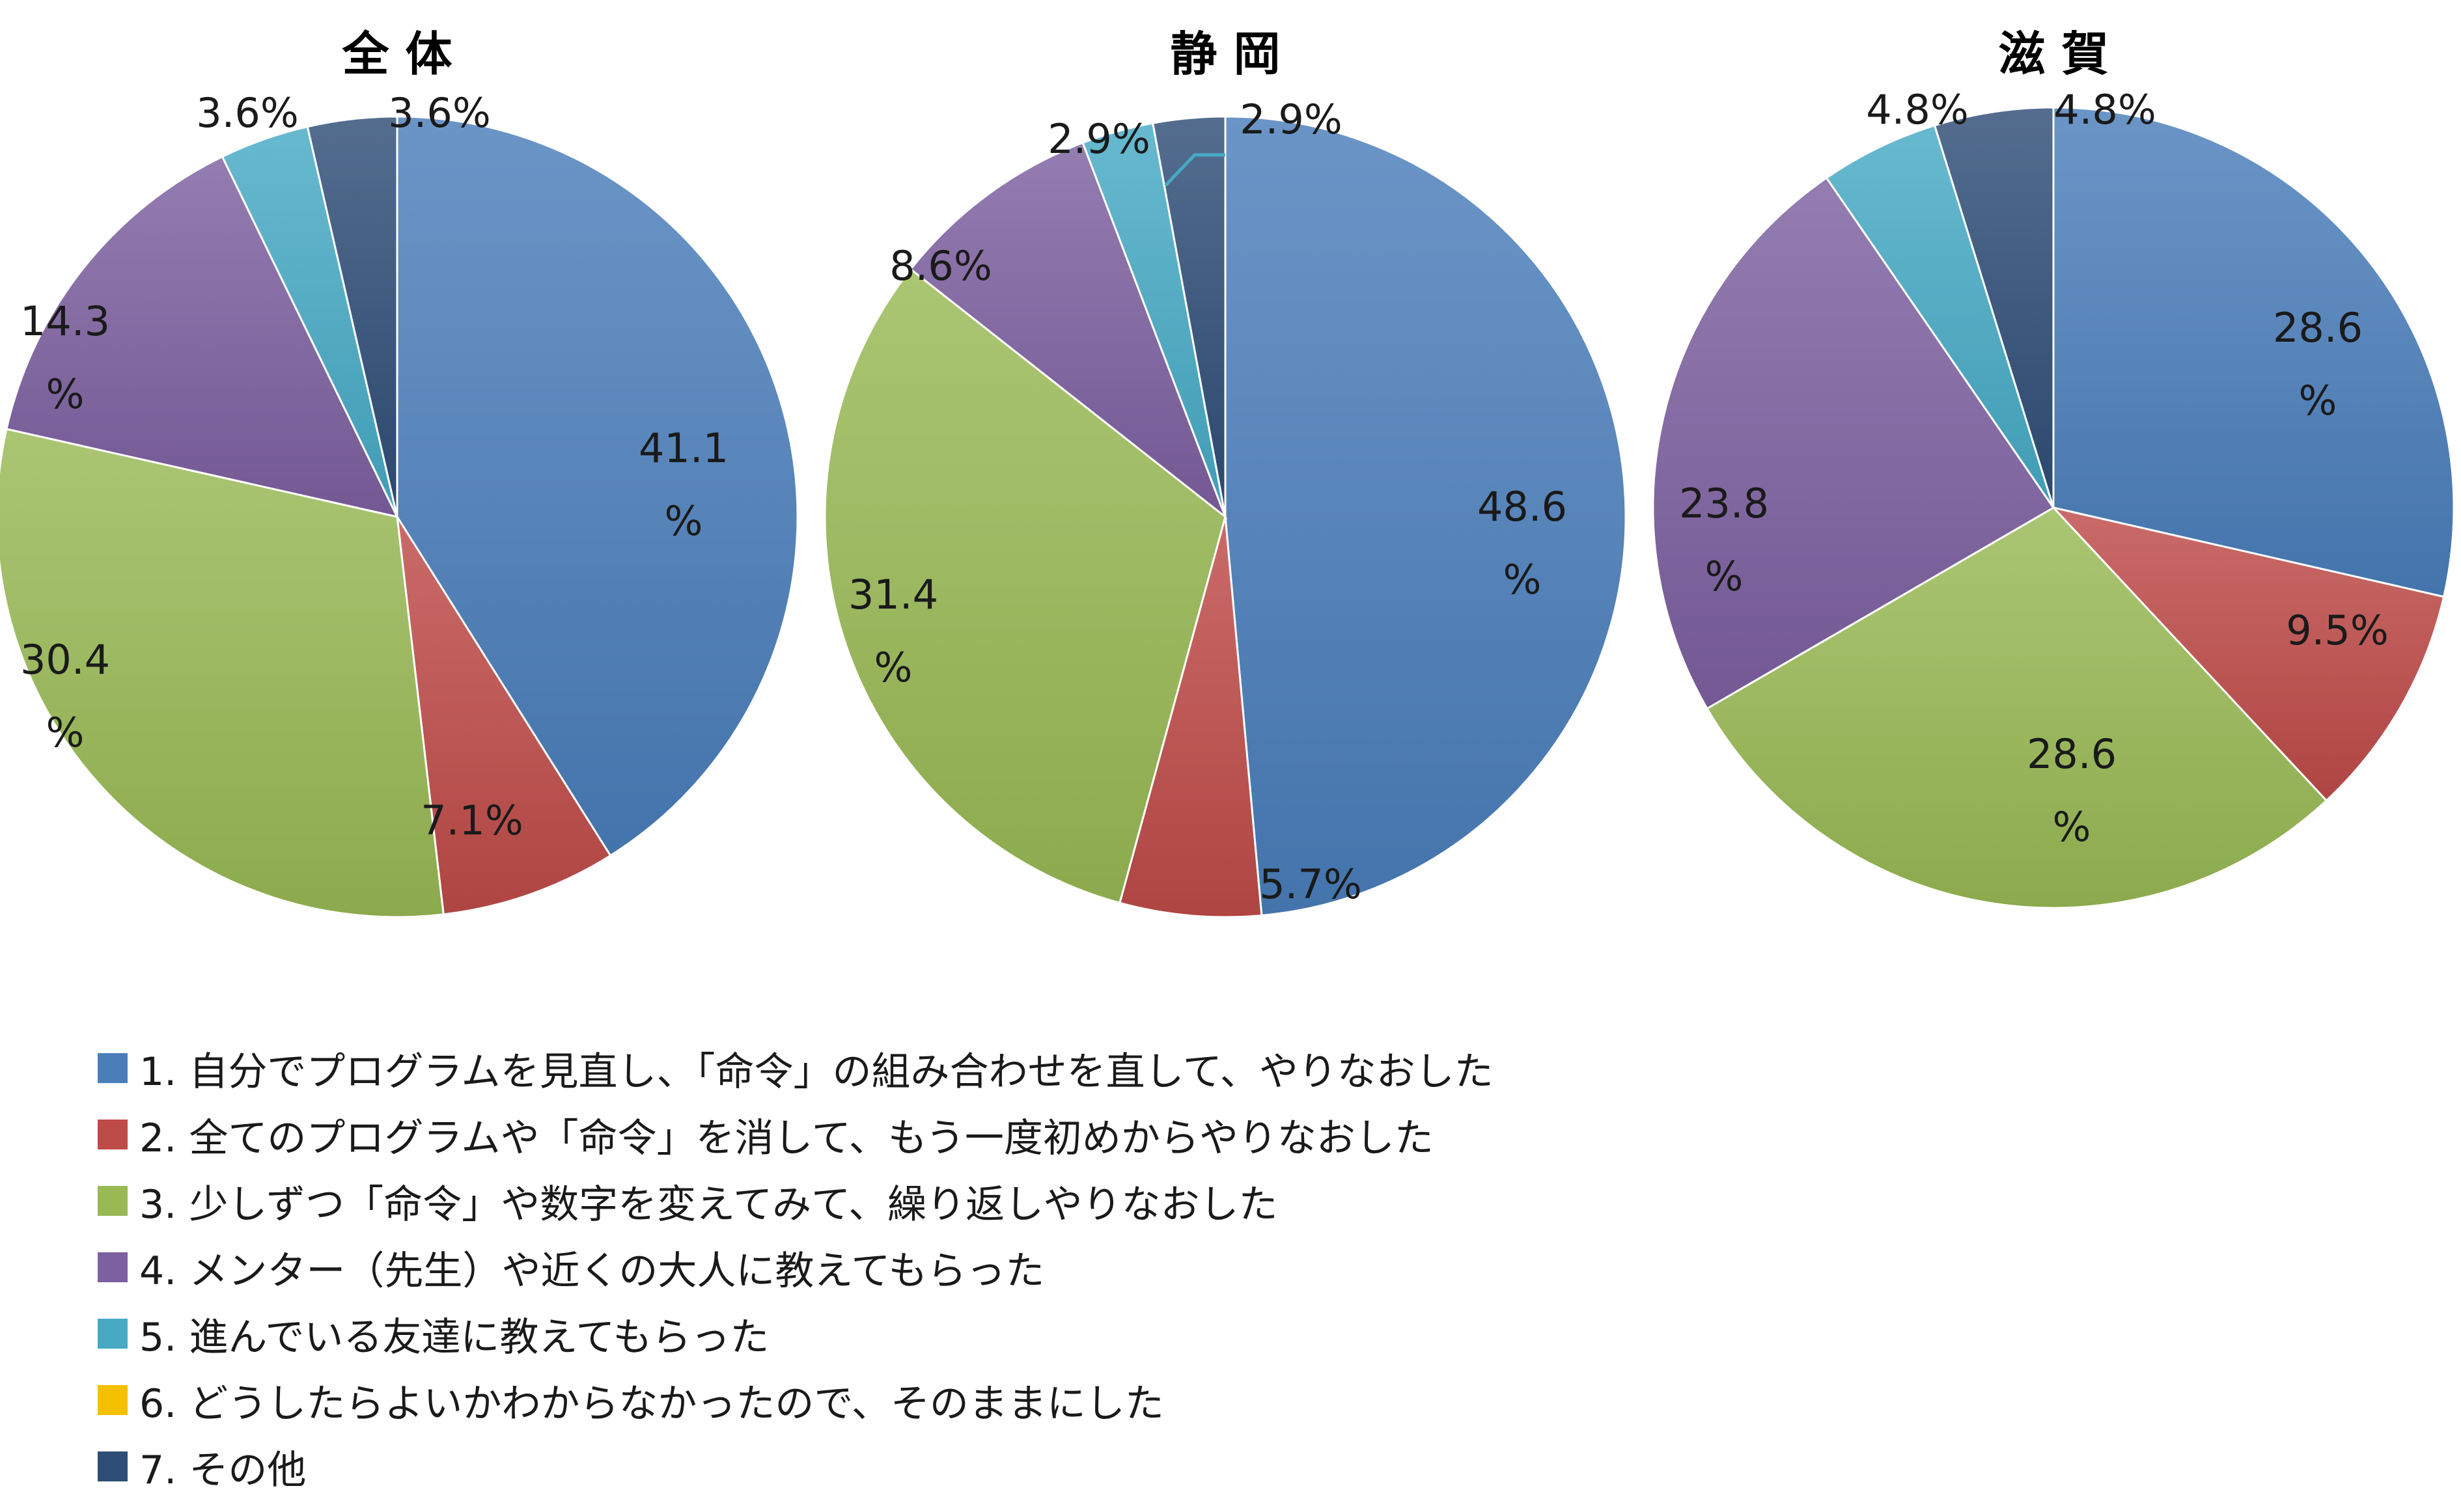 This screenshot has width=2461, height=1512. I want to click on leader-line, so click(1195, 170).